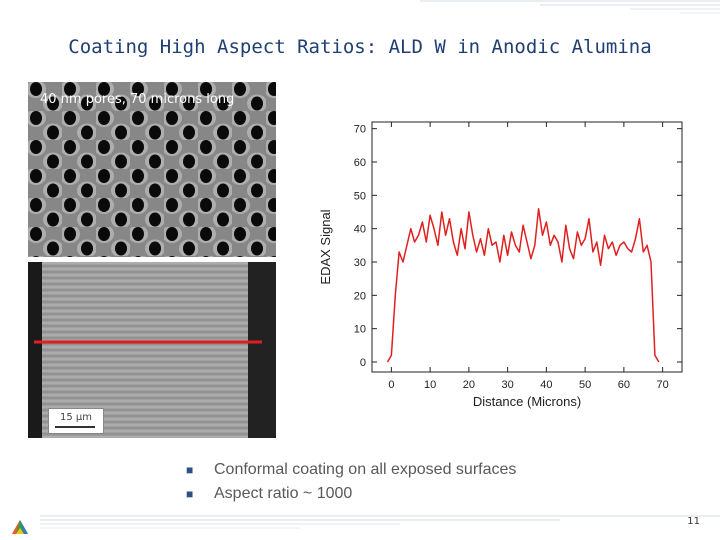 The height and width of the screenshot is (540, 720). What do you see at coordinates (430, 385) in the screenshot?
I see `x-tick-label: 10` at bounding box center [430, 385].